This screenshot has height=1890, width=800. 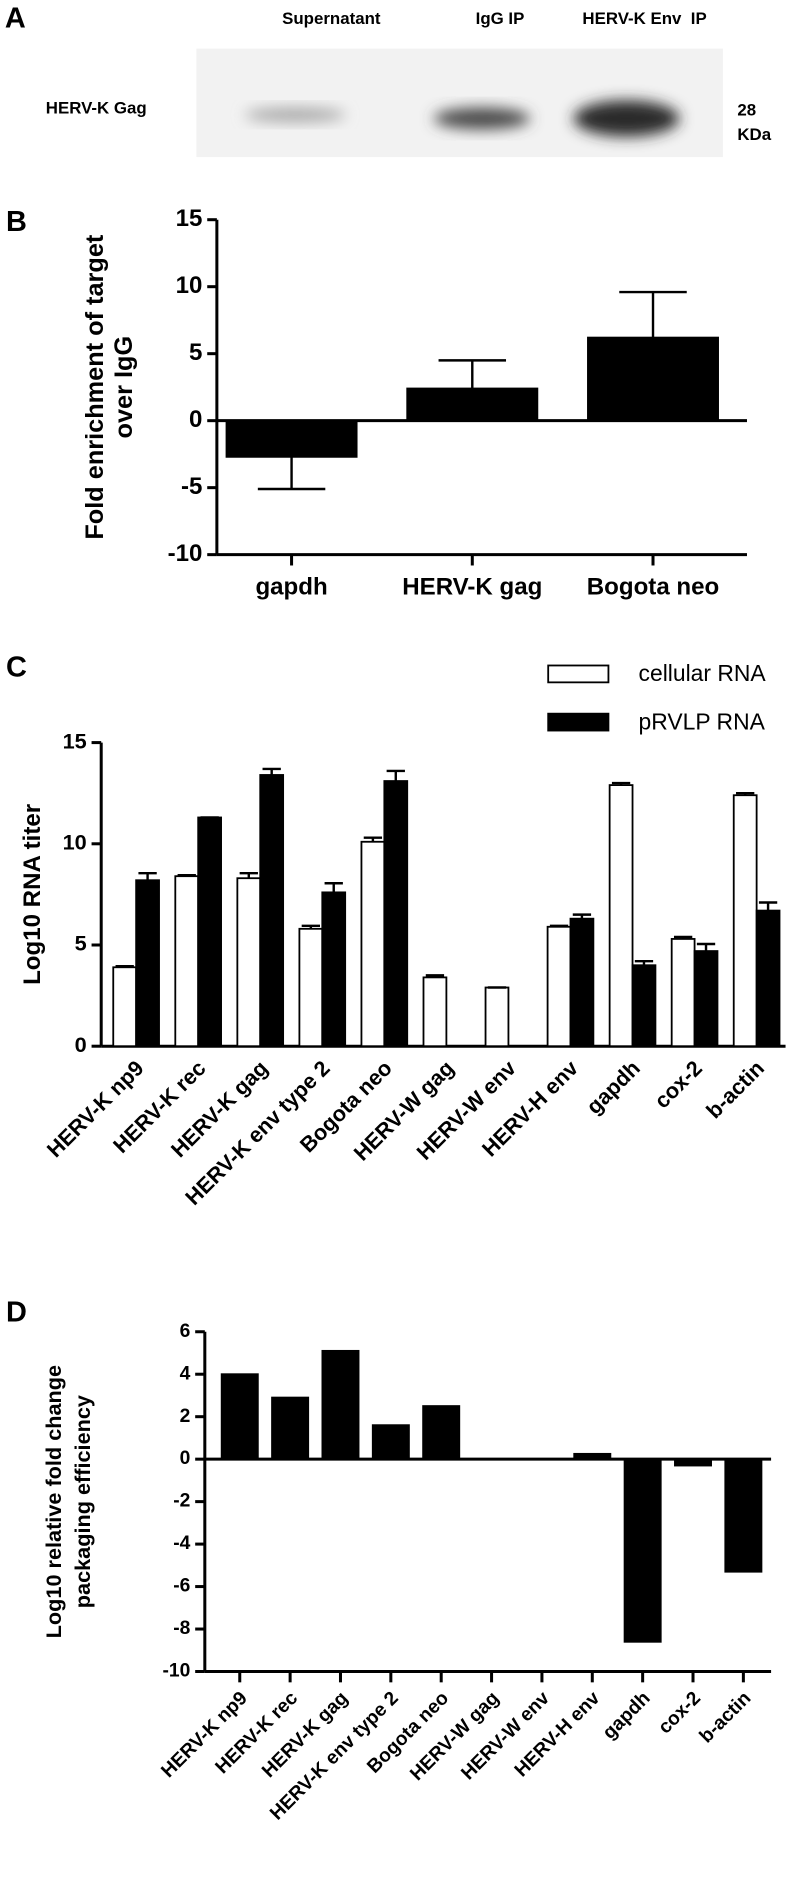 What do you see at coordinates (754, 134) in the screenshot?
I see `size-unit: KDa` at bounding box center [754, 134].